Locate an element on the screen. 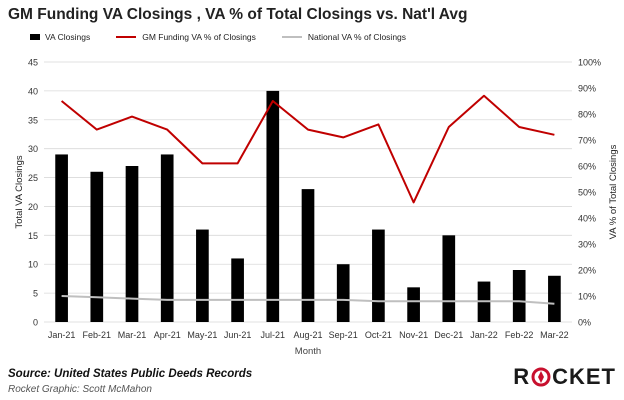 The height and width of the screenshot is (400, 624). national-va-line is located at coordinates (308, 300).